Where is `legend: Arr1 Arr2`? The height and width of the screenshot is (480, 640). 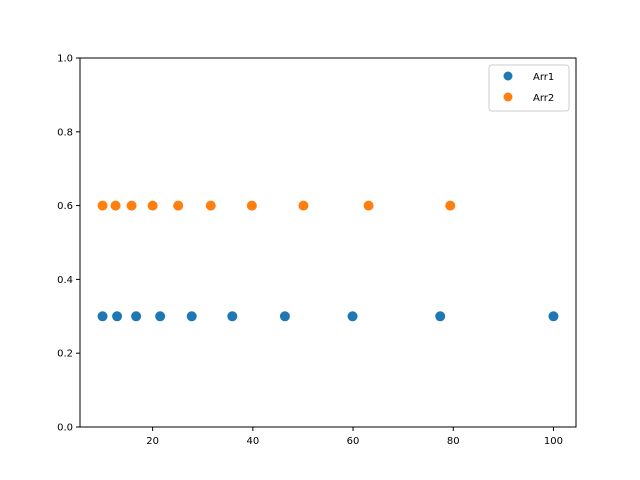
legend: Arr1 Arr2 is located at coordinates (529, 88).